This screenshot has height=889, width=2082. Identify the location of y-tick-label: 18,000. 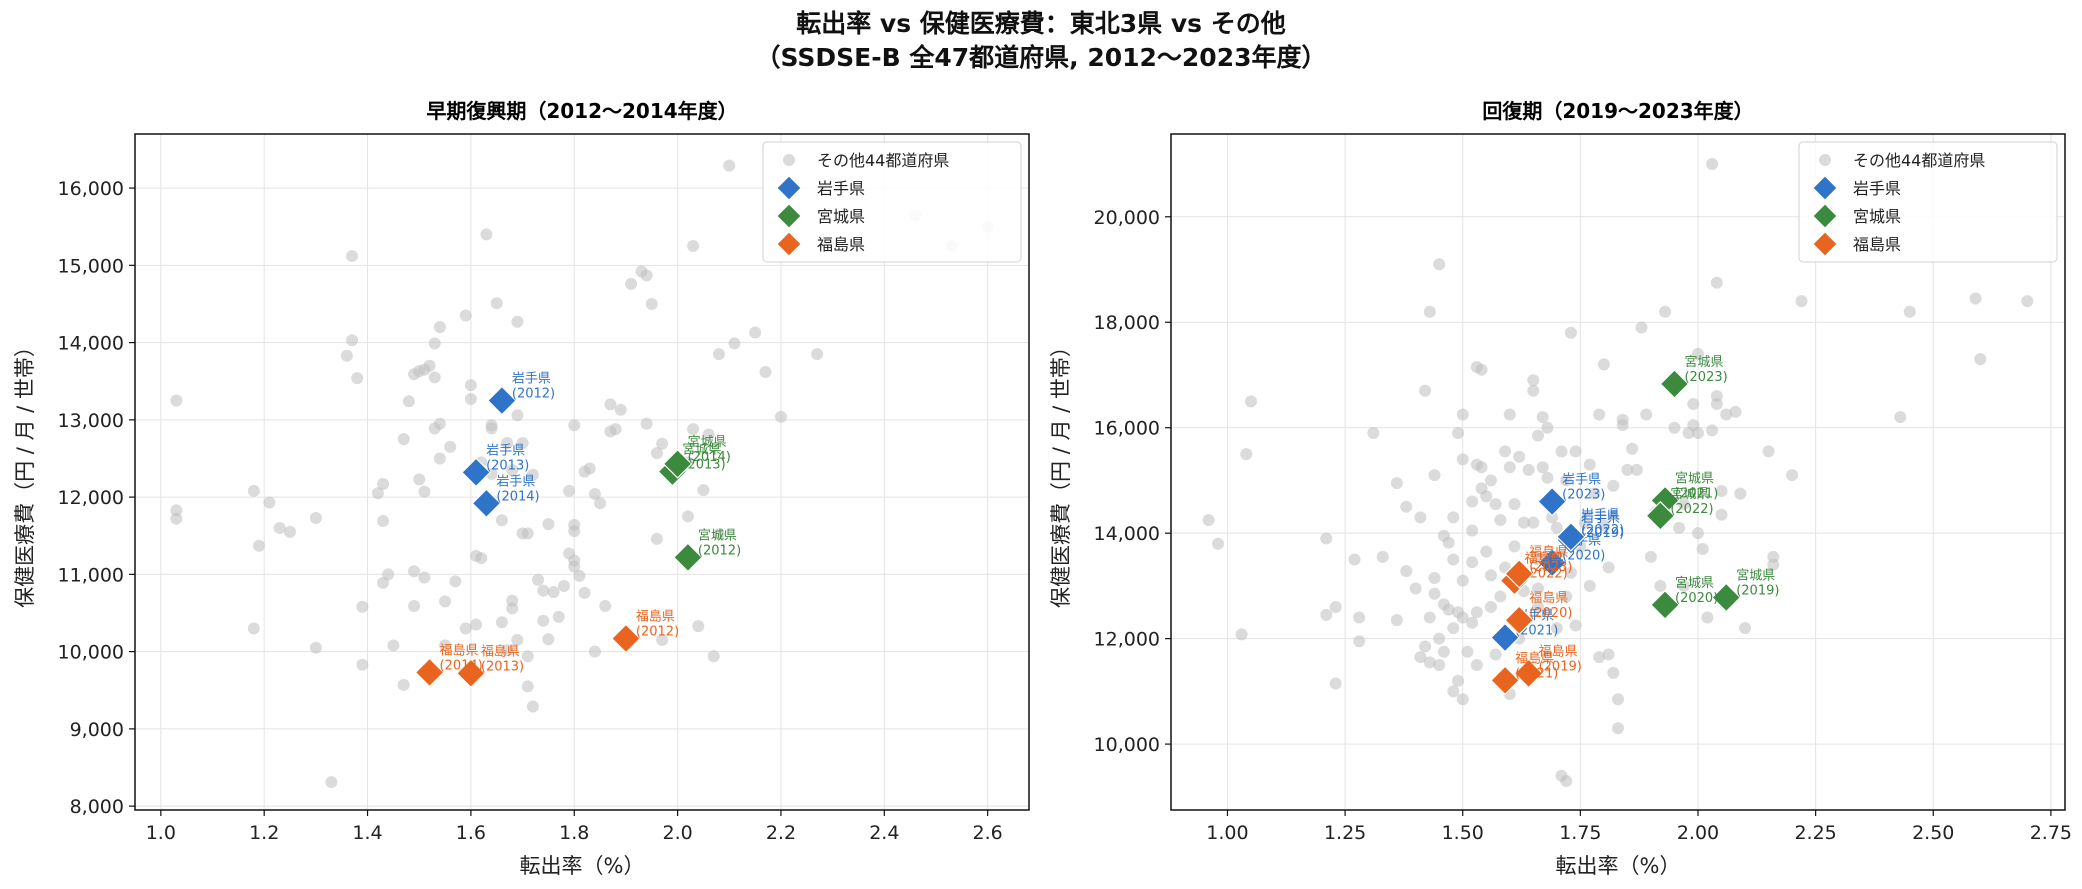
(1127, 323).